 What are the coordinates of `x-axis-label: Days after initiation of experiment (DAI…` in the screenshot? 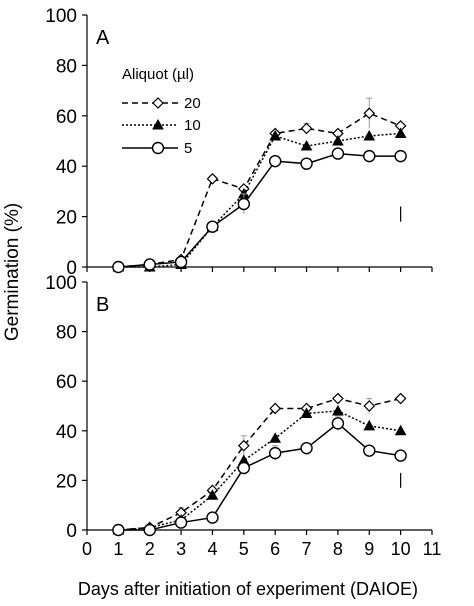 It's located at (248, 589).